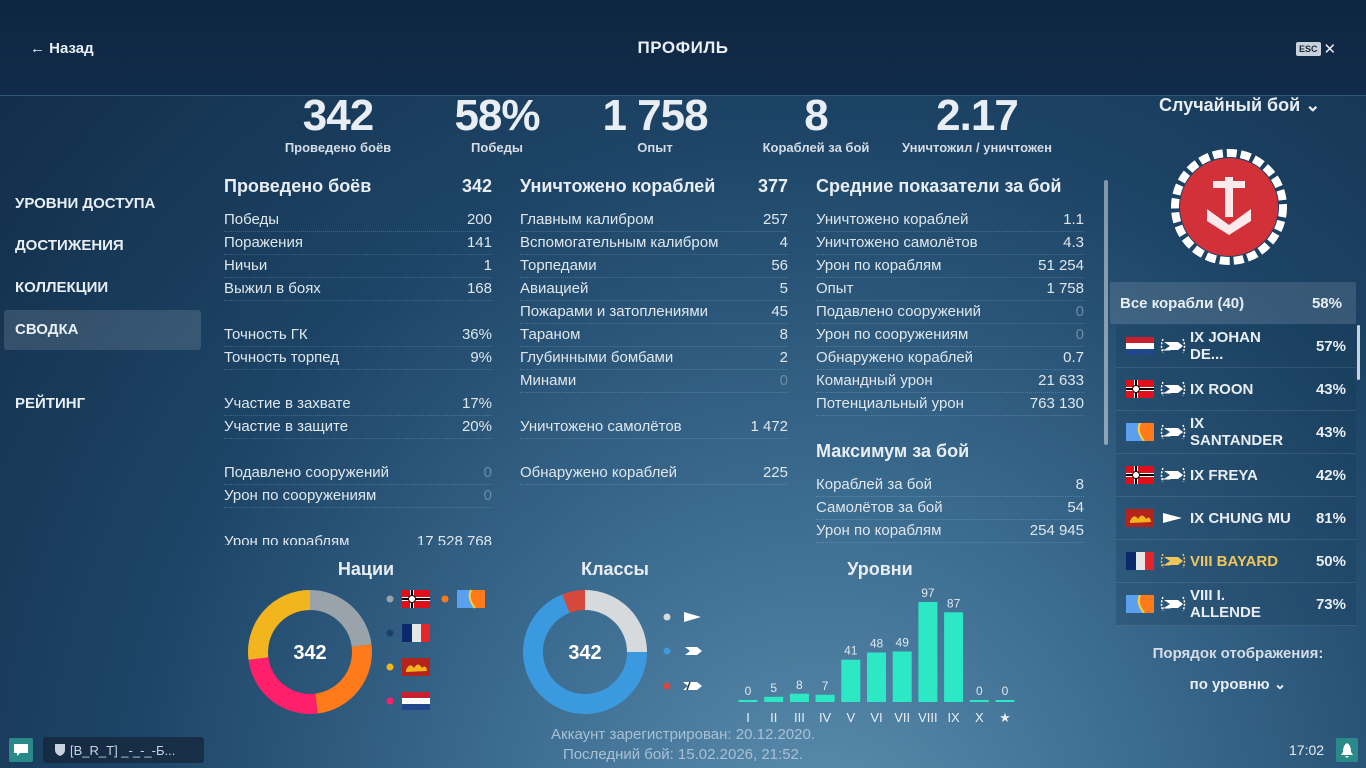 This screenshot has height=768, width=1366. I want to click on sidebar-item: КОЛЛЕКЦИИ, so click(62, 287).